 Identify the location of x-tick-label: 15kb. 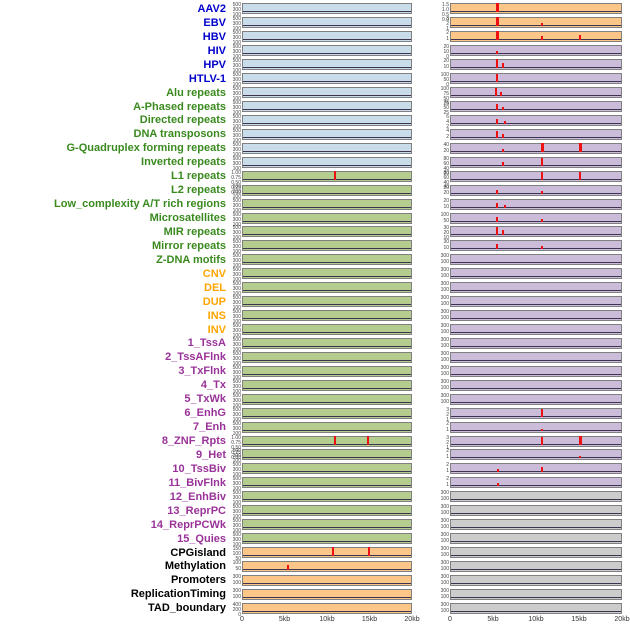
(579, 620).